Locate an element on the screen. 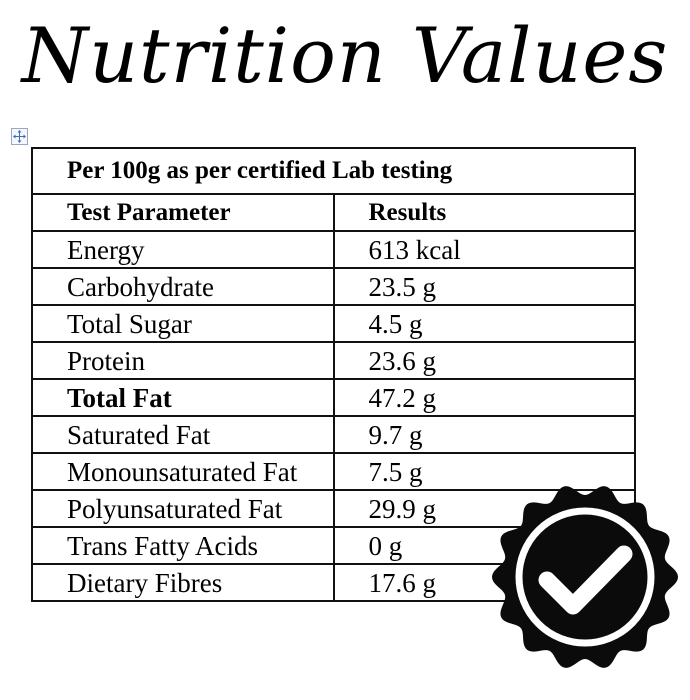 The height and width of the screenshot is (700, 690). parameter-cell: Polyunsaturated Fat is located at coordinates (183, 508).